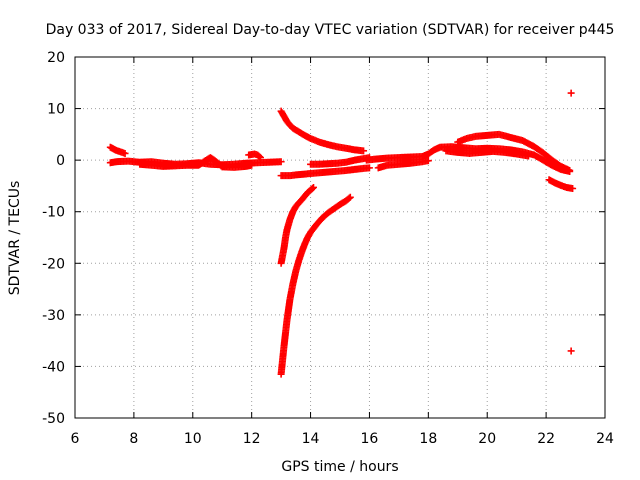 This screenshot has width=640, height=480. What do you see at coordinates (53, 213) in the screenshot?
I see `y-tick-label: -10` at bounding box center [53, 213].